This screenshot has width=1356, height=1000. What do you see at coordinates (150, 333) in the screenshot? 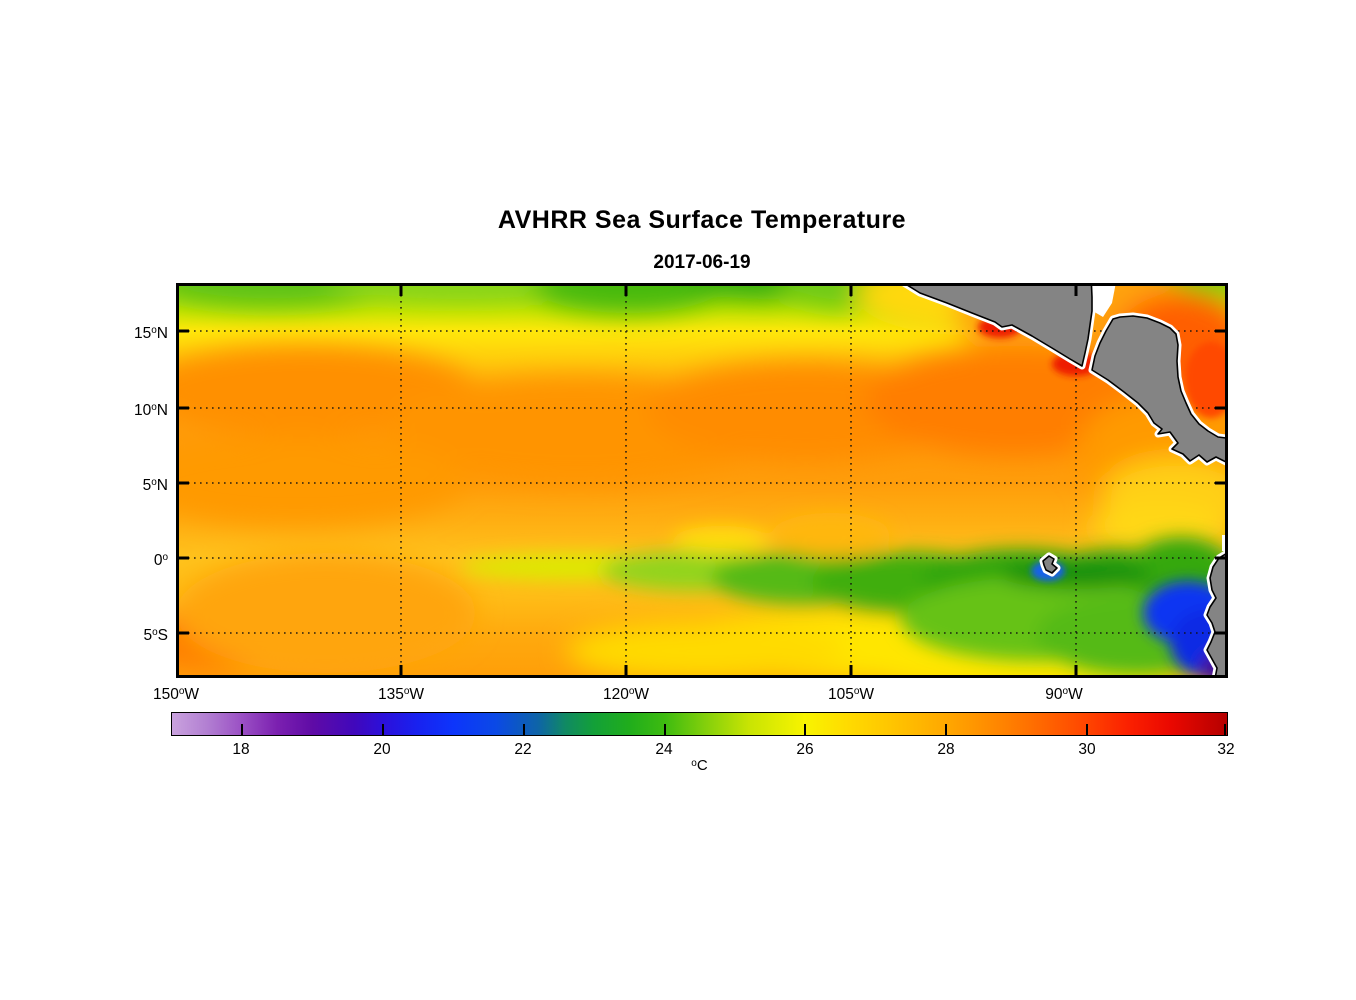
I see `y-tick-15n: 15oN` at bounding box center [150, 333].